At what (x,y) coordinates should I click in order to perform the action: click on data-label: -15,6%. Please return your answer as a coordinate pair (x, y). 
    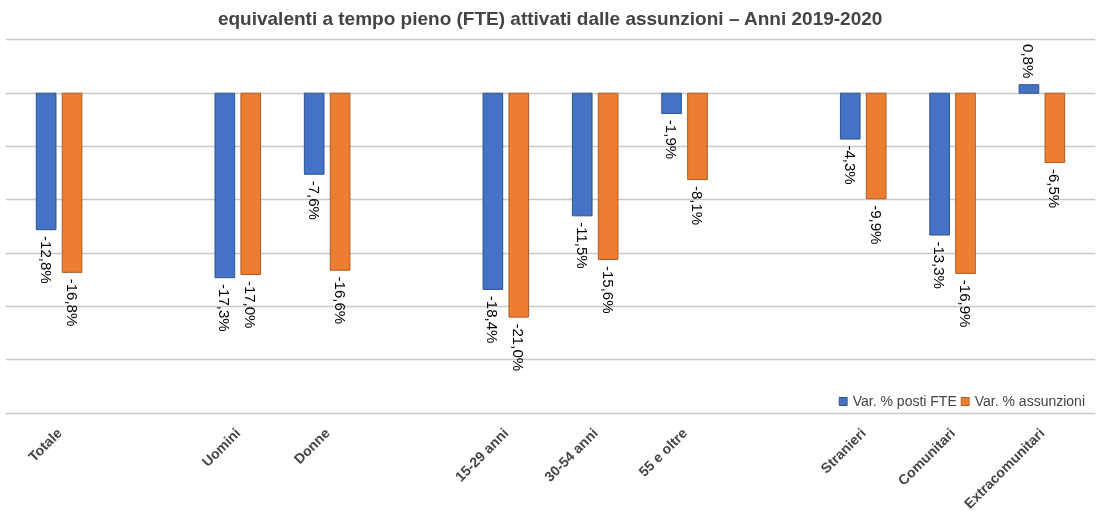
    Looking at the image, I should click on (608, 289).